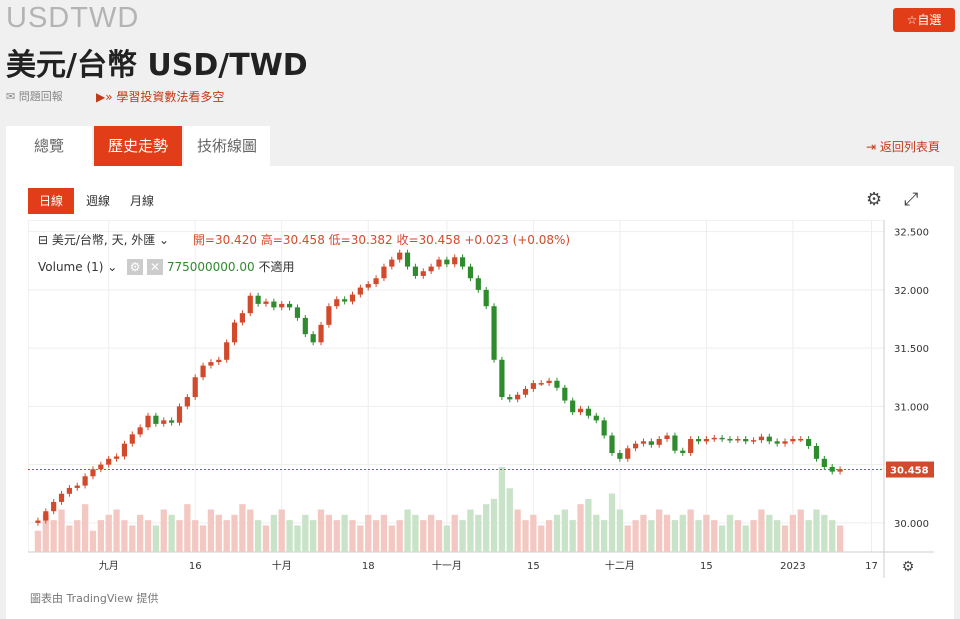 The width and height of the screenshot is (960, 619). I want to click on fullscreen-icon: ⤢, so click(911, 199).